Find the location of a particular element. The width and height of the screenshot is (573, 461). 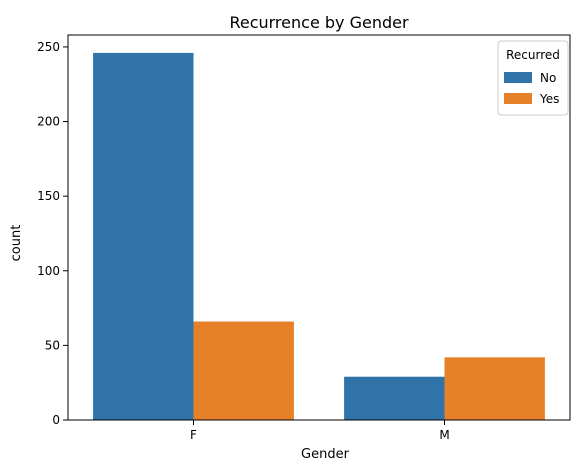

legend-title: Recurred is located at coordinates (533, 55).